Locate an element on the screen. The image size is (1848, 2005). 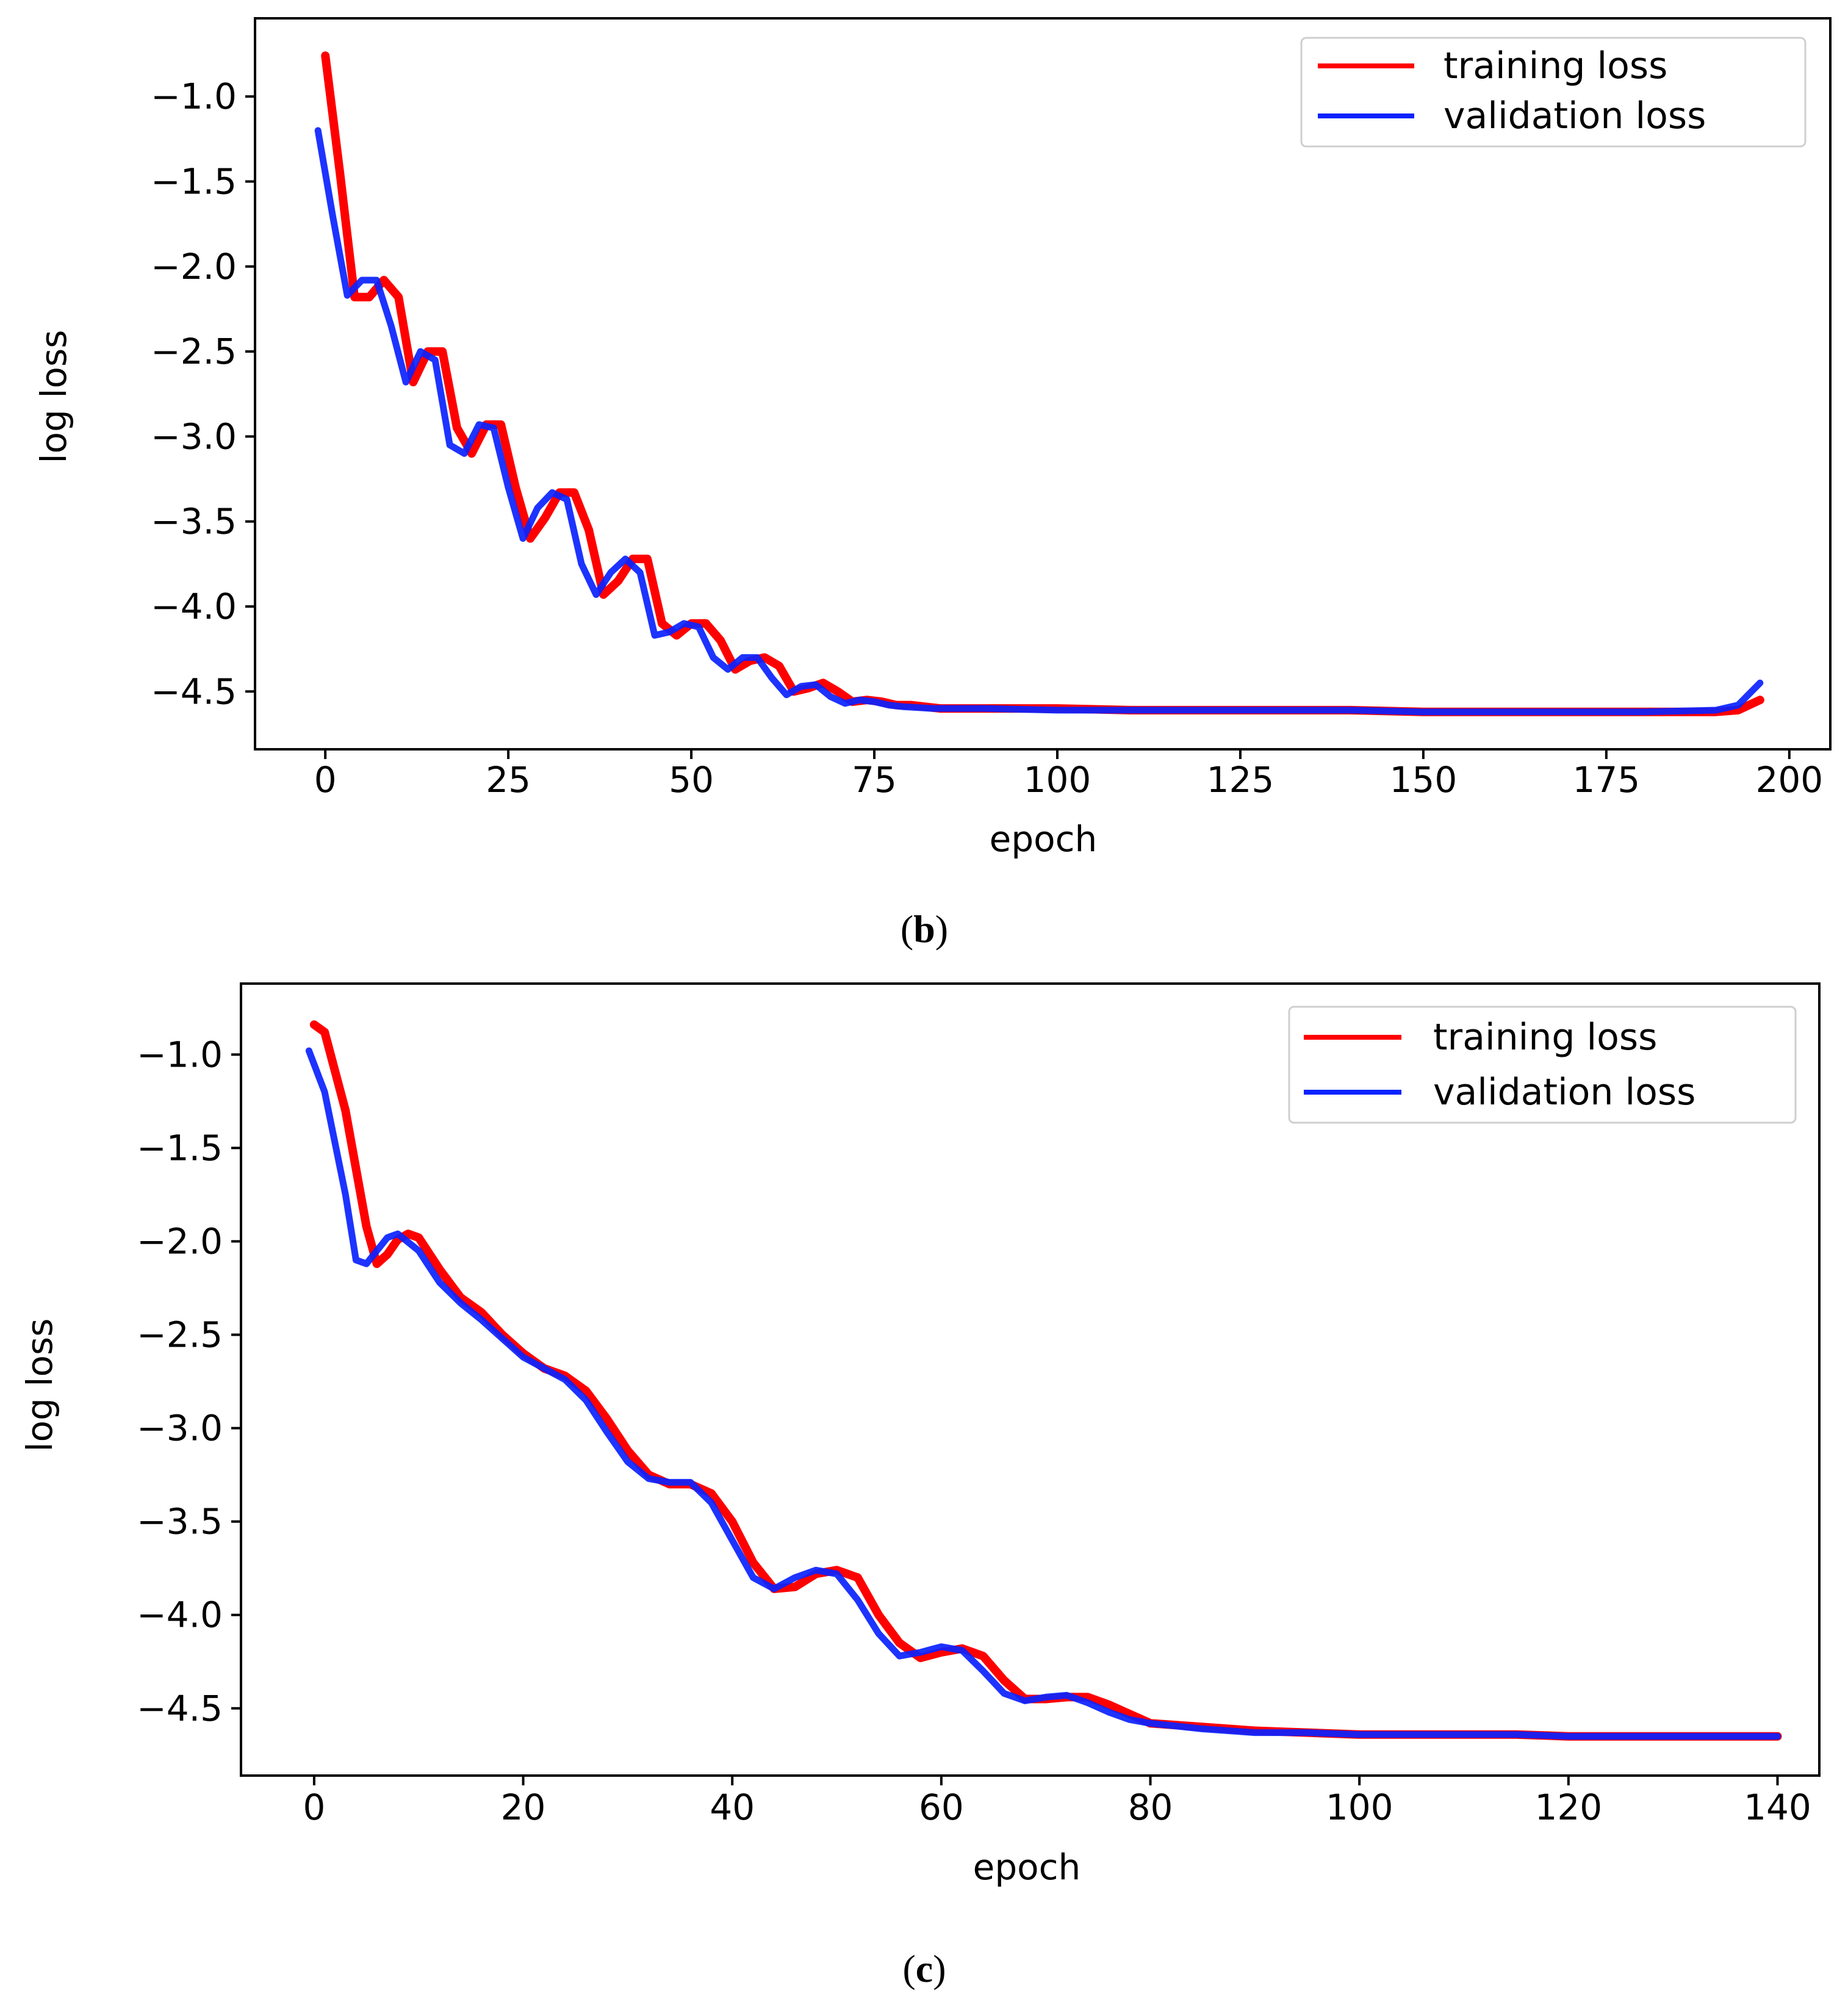
x-tick-label: 175 is located at coordinates (1606, 780).